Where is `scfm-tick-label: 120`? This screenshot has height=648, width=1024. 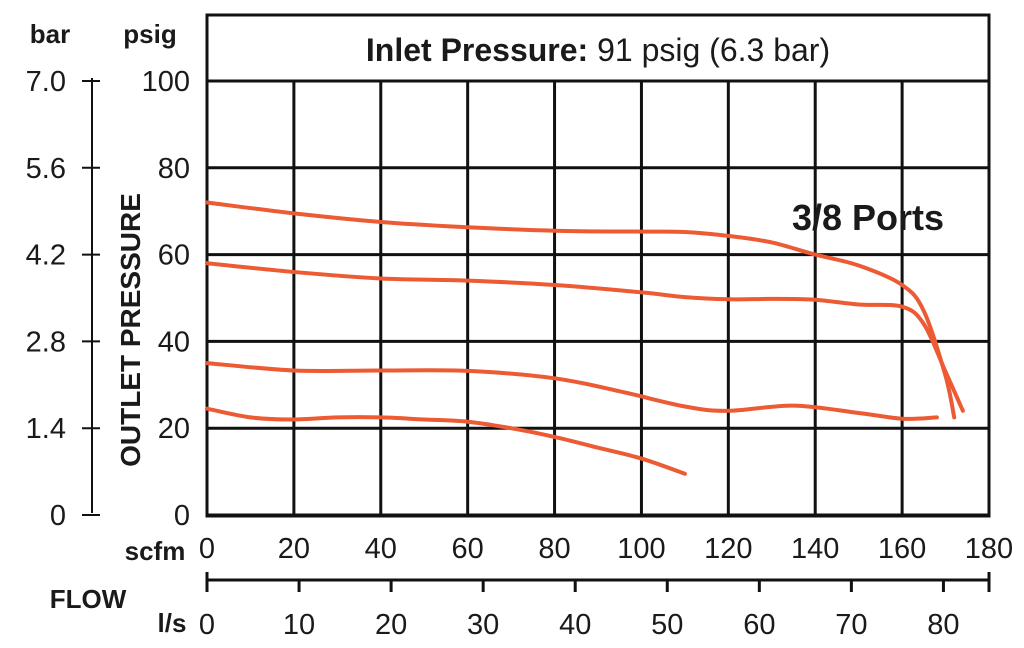 scfm-tick-label: 120 is located at coordinates (728, 549).